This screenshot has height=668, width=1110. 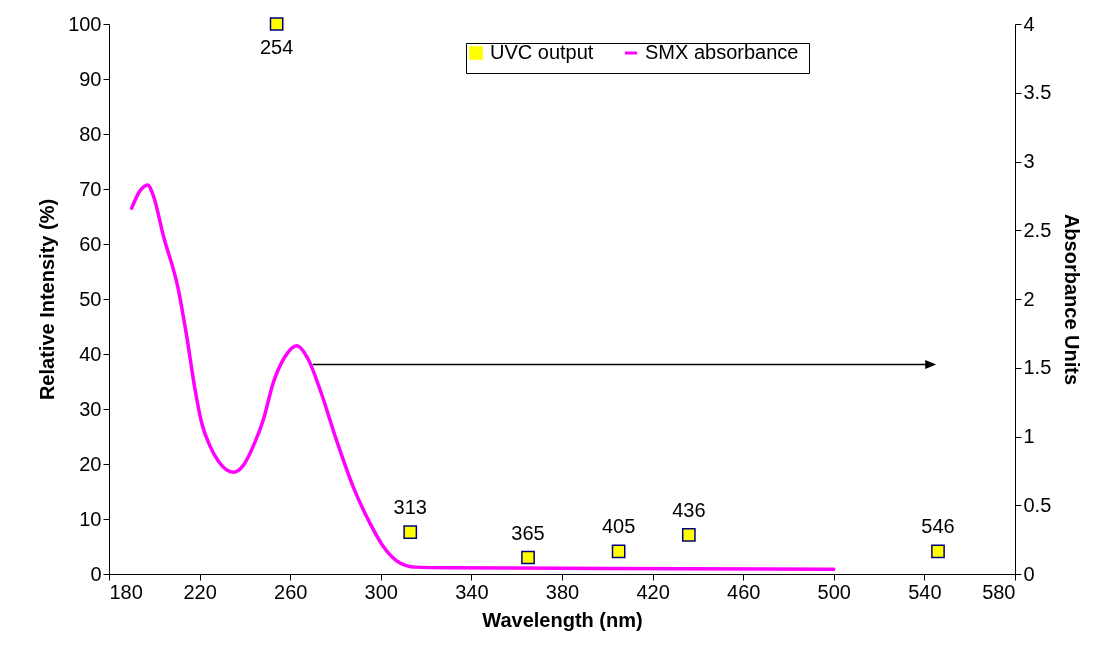 What do you see at coordinates (722, 52) in the screenshot?
I see `legend-label: SMX absorbance` at bounding box center [722, 52].